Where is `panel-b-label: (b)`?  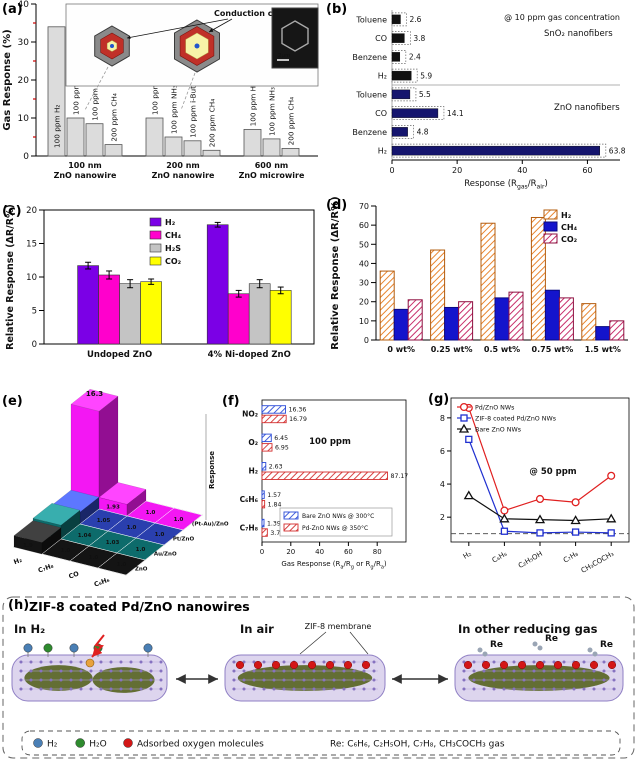
panel-b-label: (b) is located at coordinates (337, 9).